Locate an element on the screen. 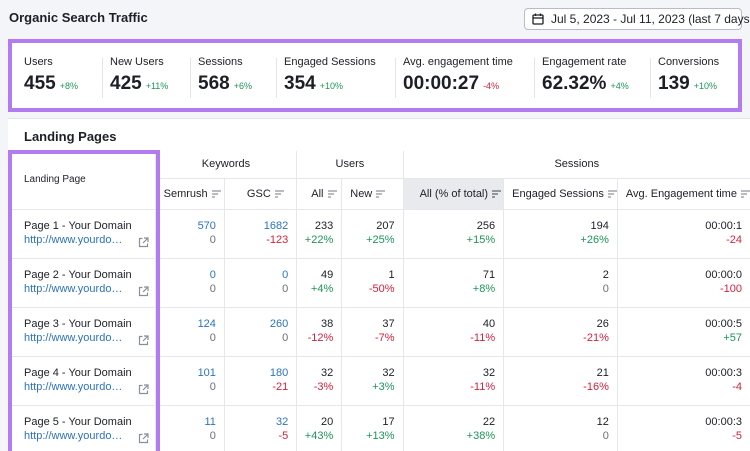  column-header-avg-engagement-time: Avg. Engagement time is located at coordinates (683, 194).